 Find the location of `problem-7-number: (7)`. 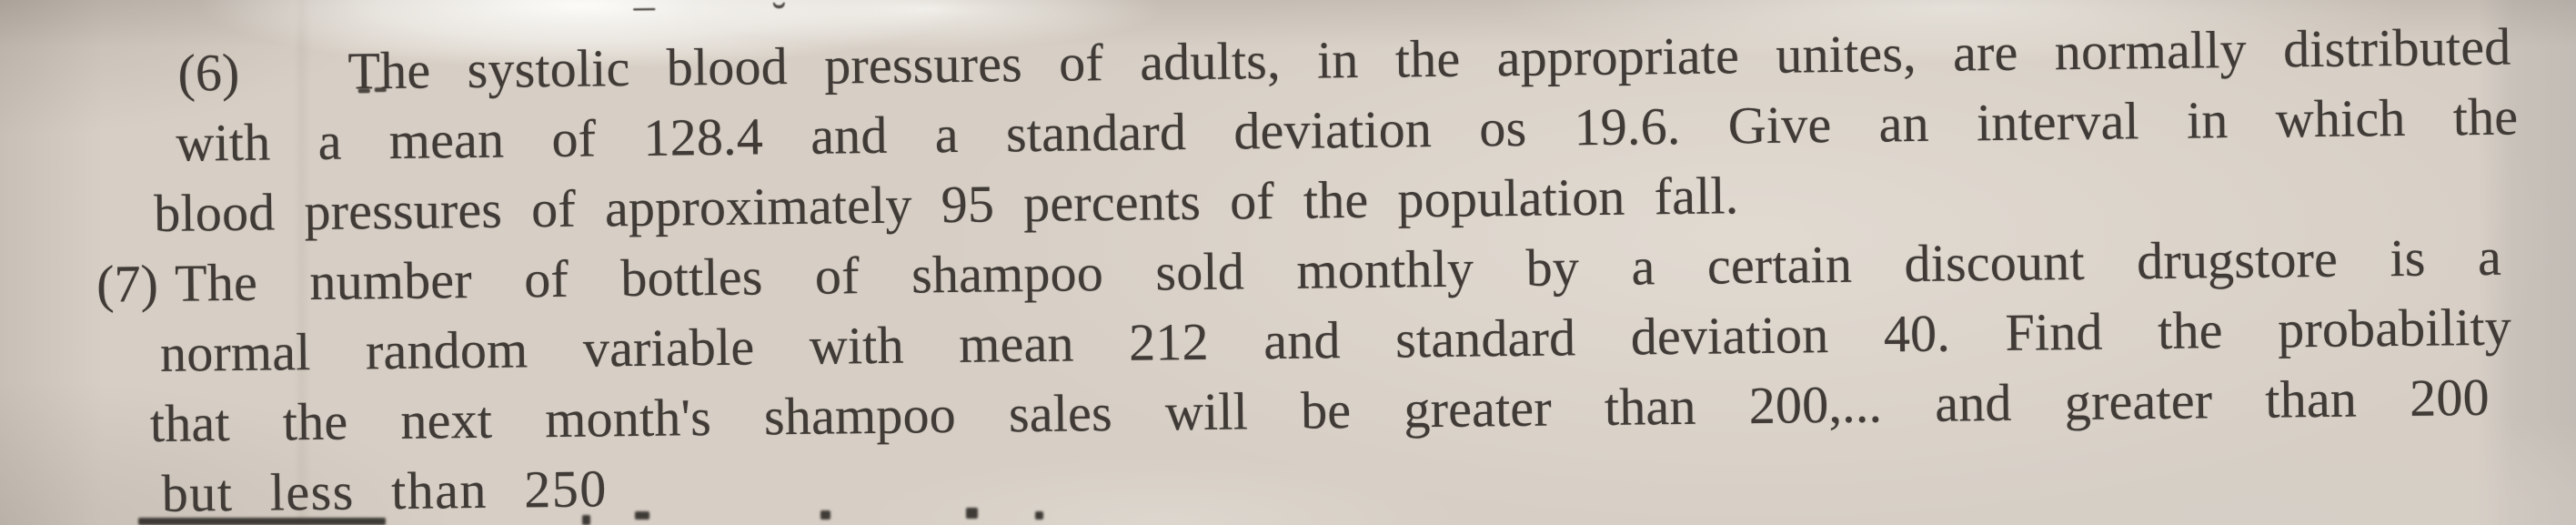

problem-7-number: (7) is located at coordinates (127, 283).